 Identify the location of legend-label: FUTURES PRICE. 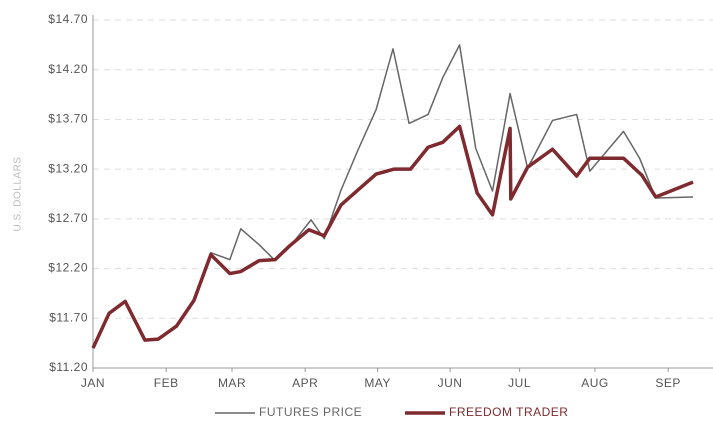
(310, 412).